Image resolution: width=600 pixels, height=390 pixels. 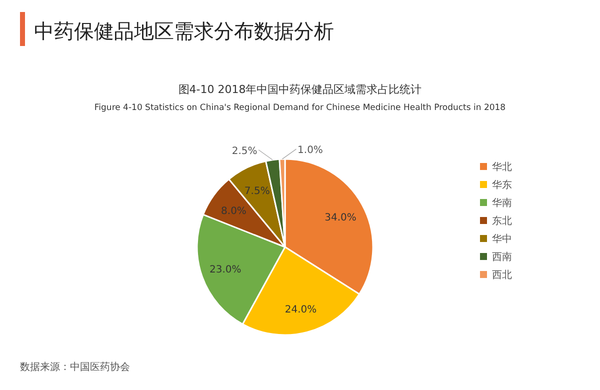 What do you see at coordinates (300, 89) in the screenshot?
I see `chart-subtitle: 图4-10 2018年中国中药保健品区域需求占比统计` at bounding box center [300, 89].